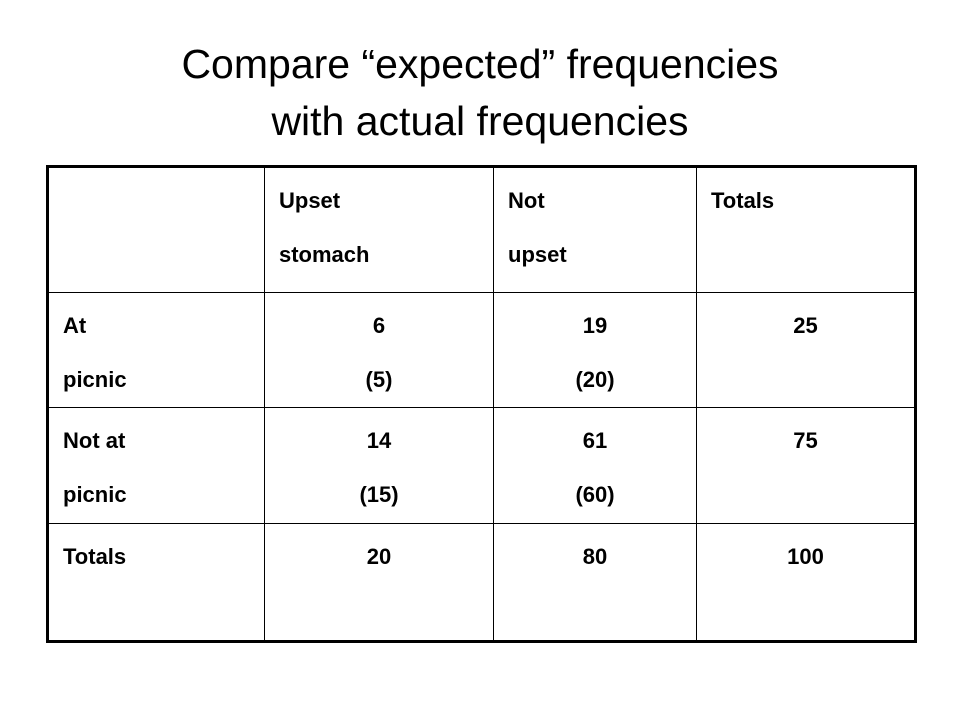 This screenshot has width=960, height=720. I want to click on table-cell, so click(156, 229).